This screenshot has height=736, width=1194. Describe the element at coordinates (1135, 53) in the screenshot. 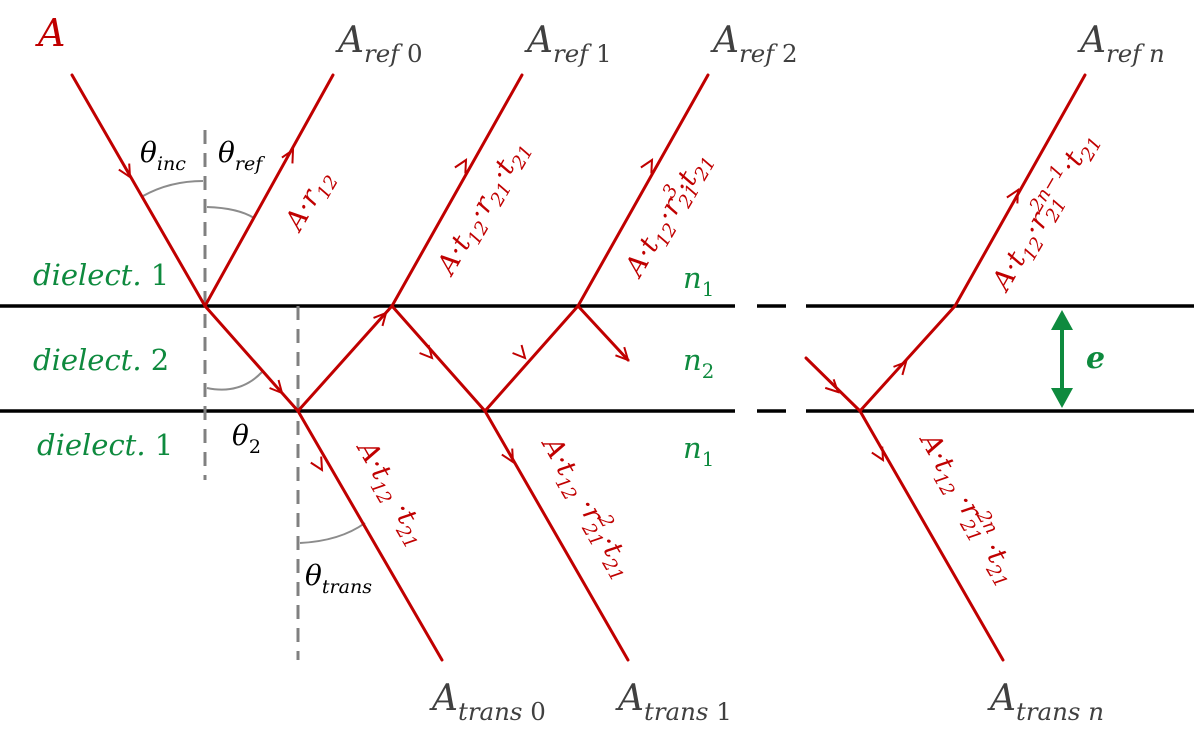

I see `math-segment: ref n` at that location.